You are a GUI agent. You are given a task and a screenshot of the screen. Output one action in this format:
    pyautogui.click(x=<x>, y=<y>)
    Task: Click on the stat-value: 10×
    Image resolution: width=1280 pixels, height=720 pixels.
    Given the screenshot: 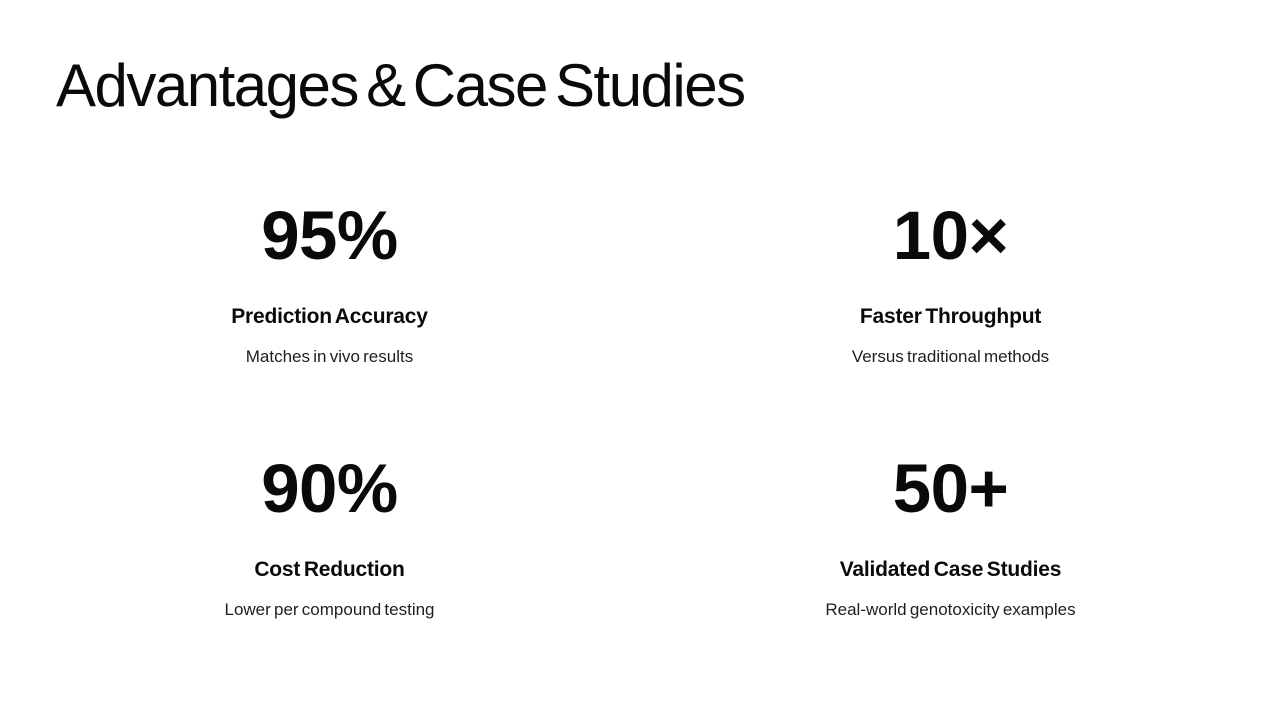 What is the action you would take?
    pyautogui.click(x=950, y=235)
    